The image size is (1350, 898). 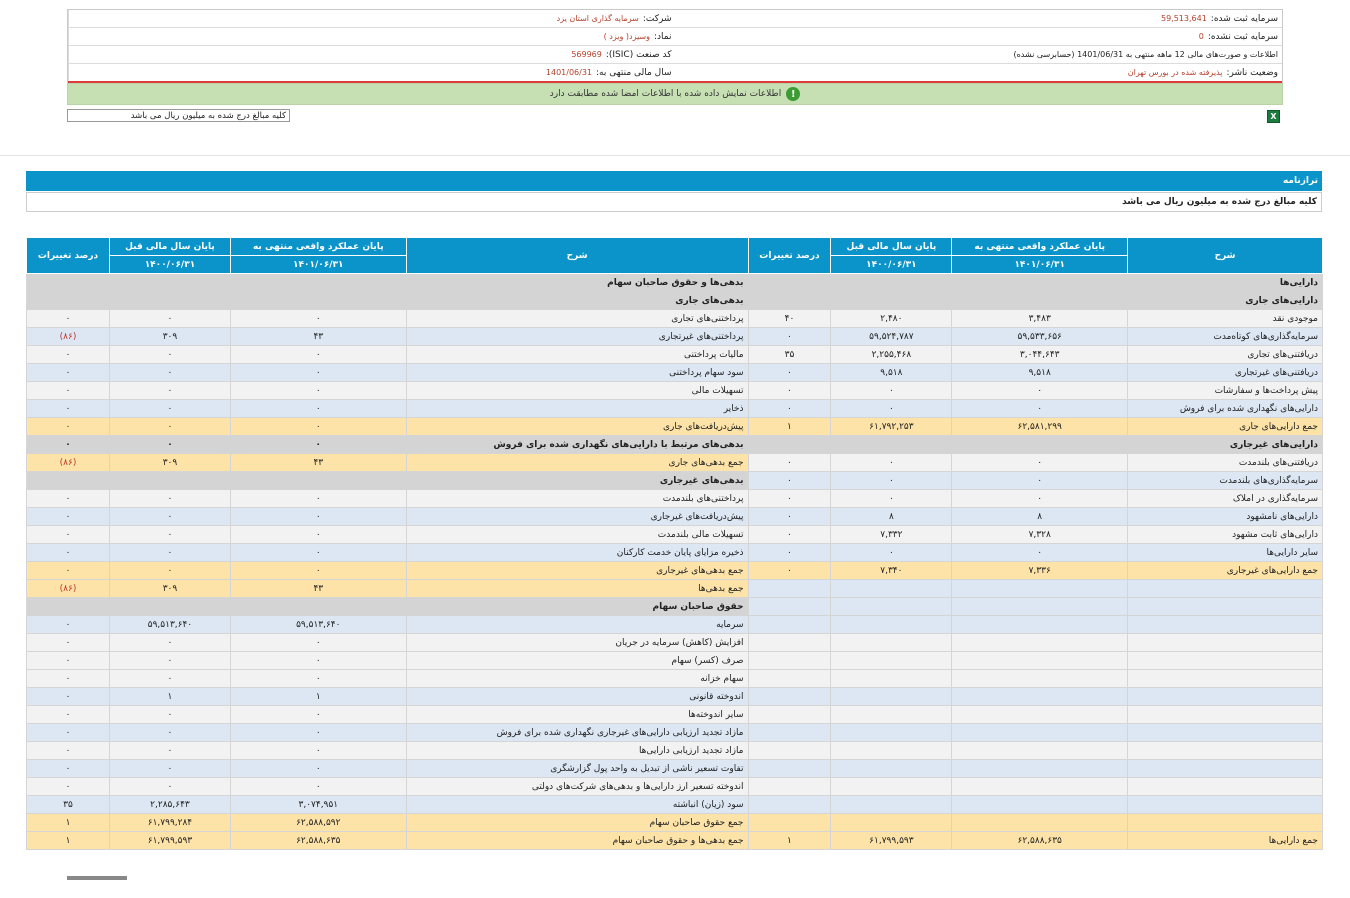 What do you see at coordinates (891, 534) in the screenshot?
I see `row-value: ۷,۳۳۲` at bounding box center [891, 534].